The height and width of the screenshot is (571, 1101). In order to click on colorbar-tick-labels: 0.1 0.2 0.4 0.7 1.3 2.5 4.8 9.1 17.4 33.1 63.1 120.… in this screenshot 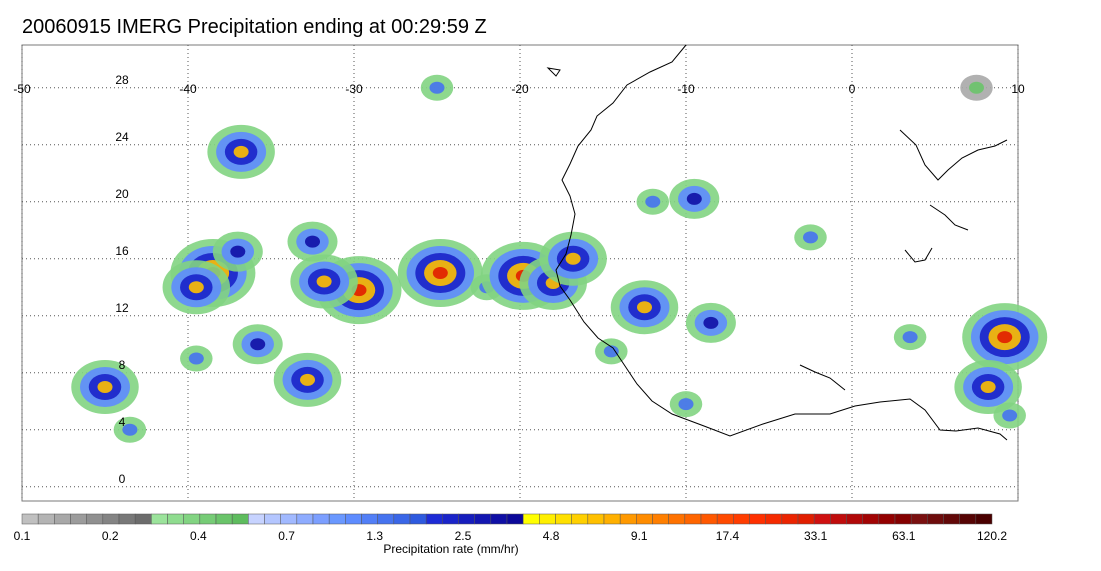, I will do `click(511, 536)`.